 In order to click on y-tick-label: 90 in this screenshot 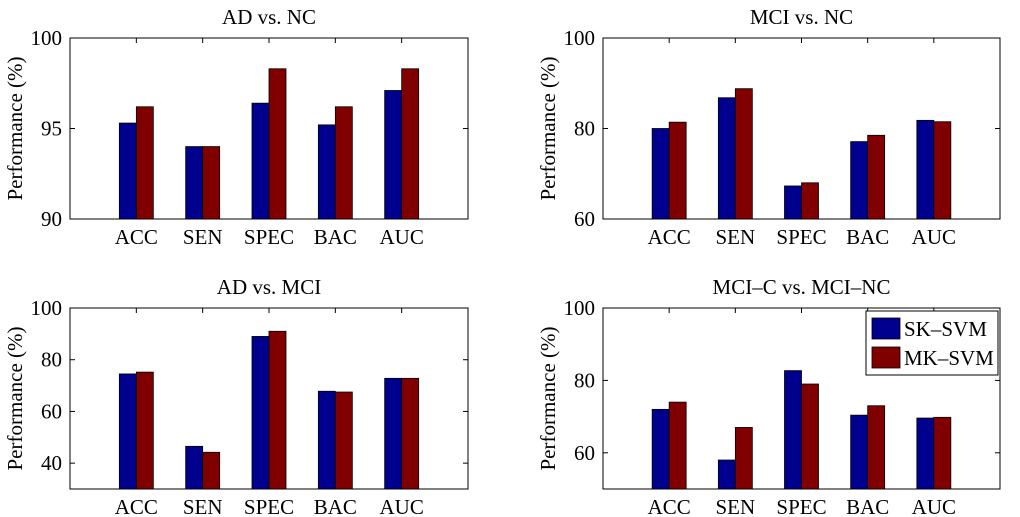, I will do `click(51, 219)`.